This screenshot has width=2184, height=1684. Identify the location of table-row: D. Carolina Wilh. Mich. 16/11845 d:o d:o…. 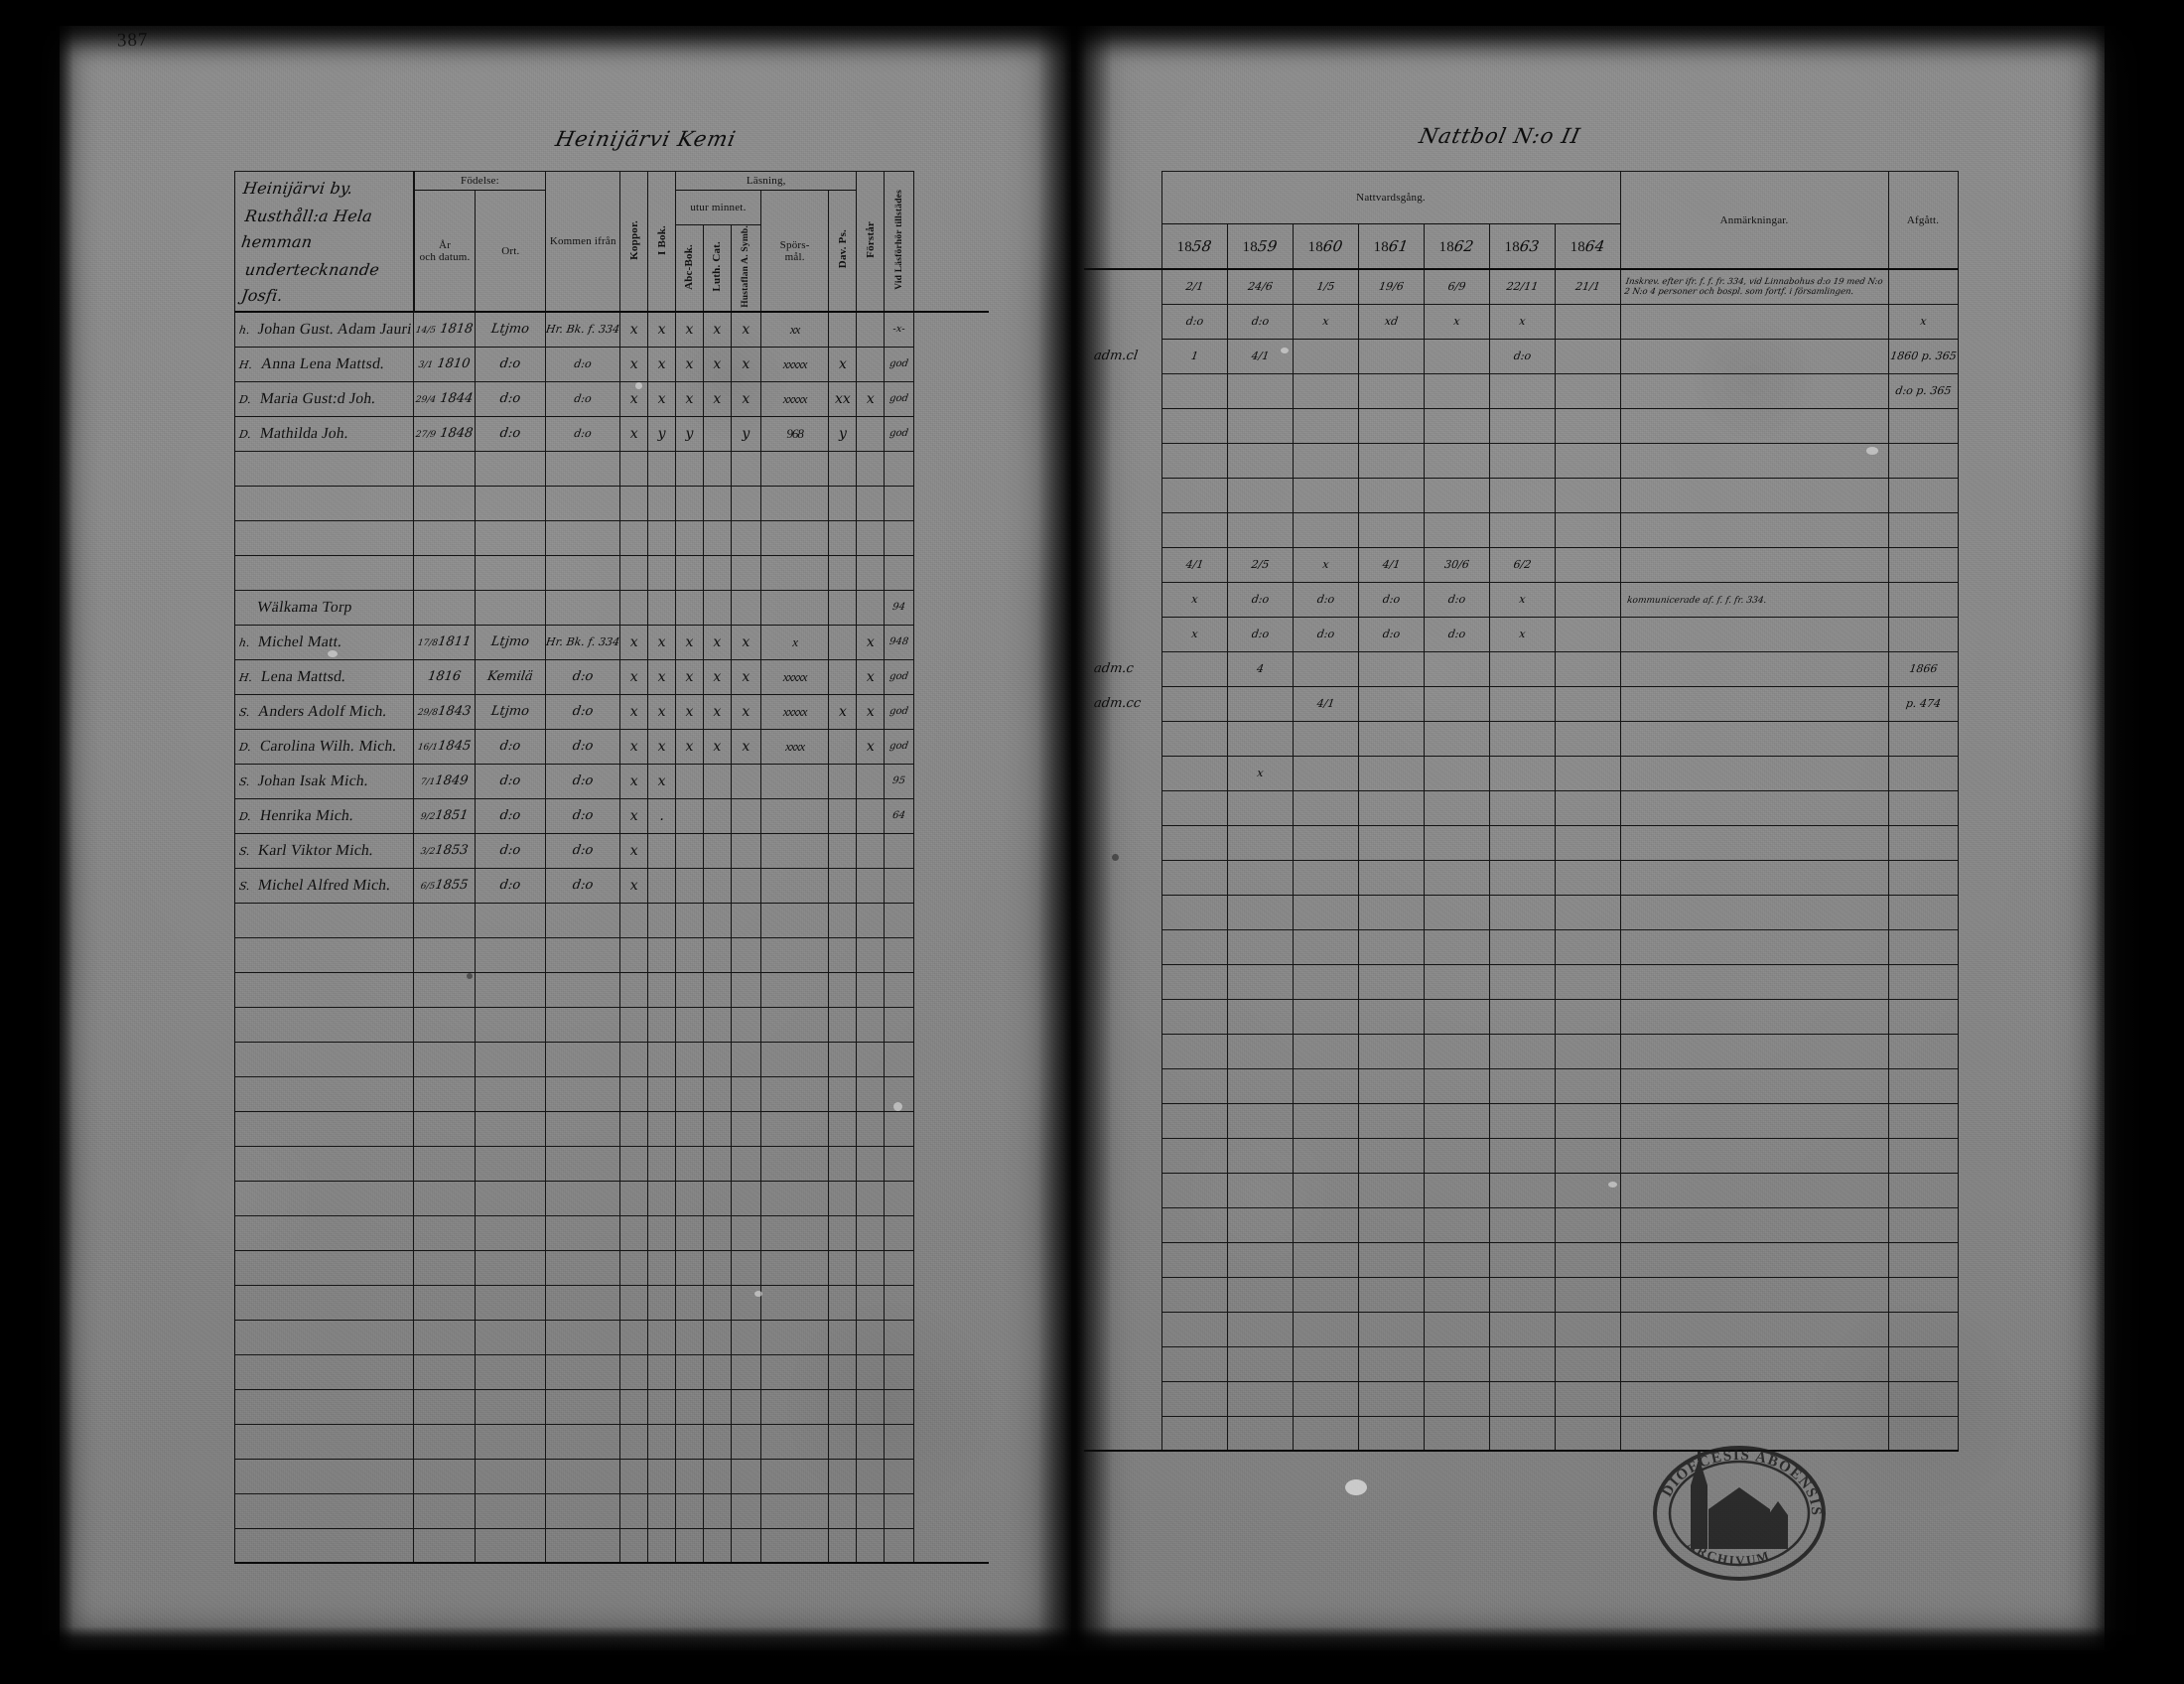
(611, 746).